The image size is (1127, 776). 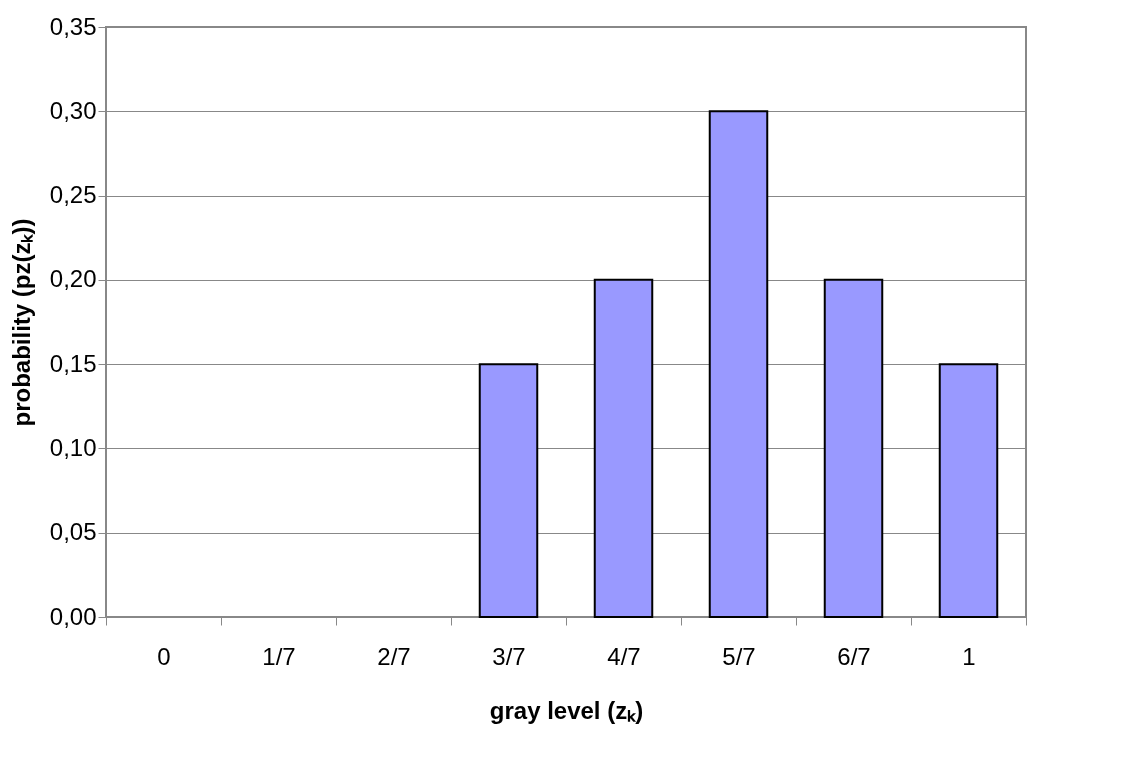 What do you see at coordinates (73, 363) in the screenshot?
I see `y-tick-label: 0,15` at bounding box center [73, 363].